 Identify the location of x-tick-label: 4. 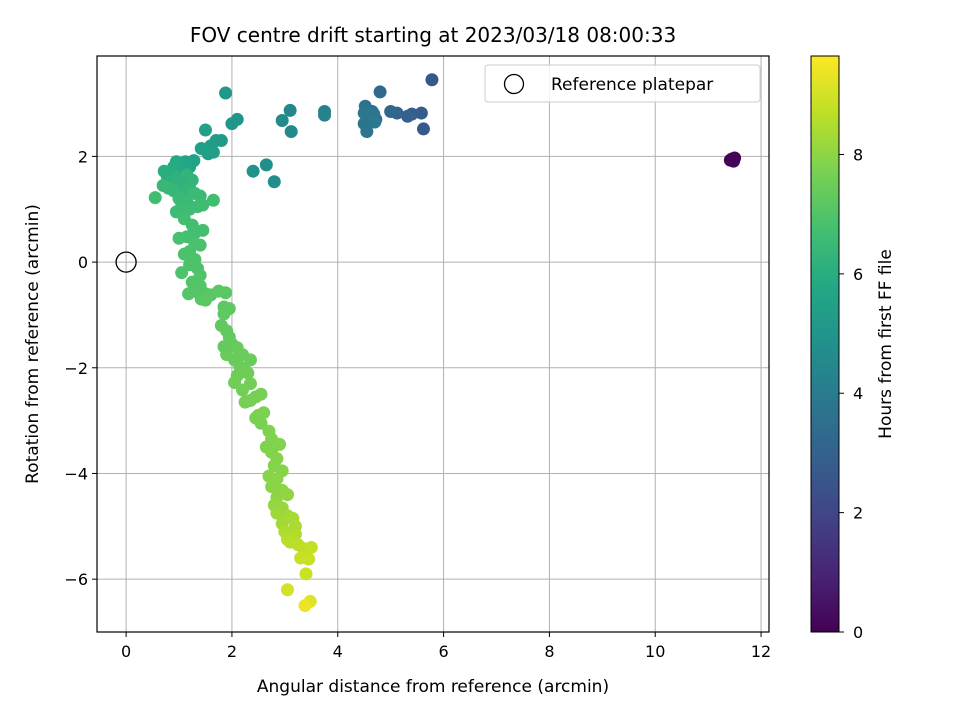
(338, 651).